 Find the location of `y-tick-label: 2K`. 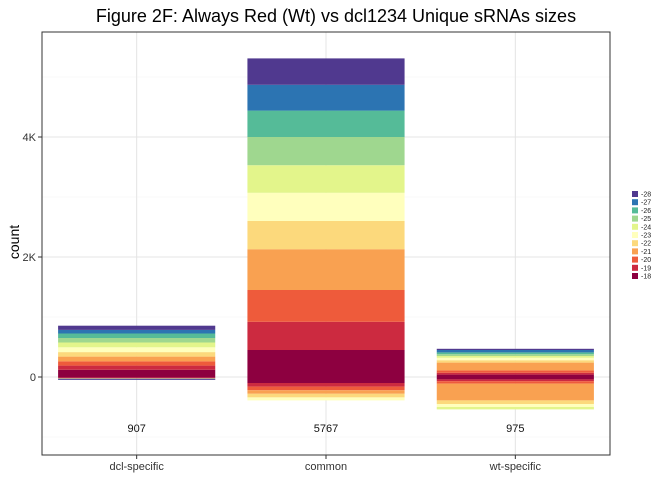

y-tick-label: 2K is located at coordinates (30, 258).